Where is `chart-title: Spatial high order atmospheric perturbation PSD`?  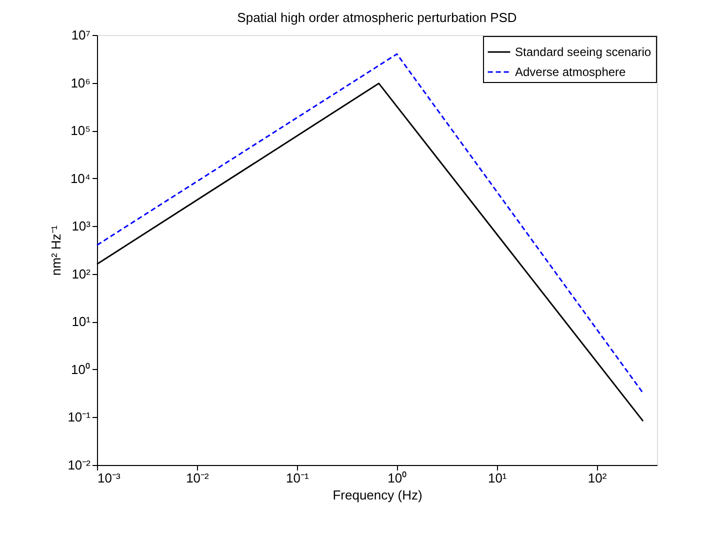 chart-title: Spatial high order atmospheric perturbation PSD is located at coordinates (377, 17).